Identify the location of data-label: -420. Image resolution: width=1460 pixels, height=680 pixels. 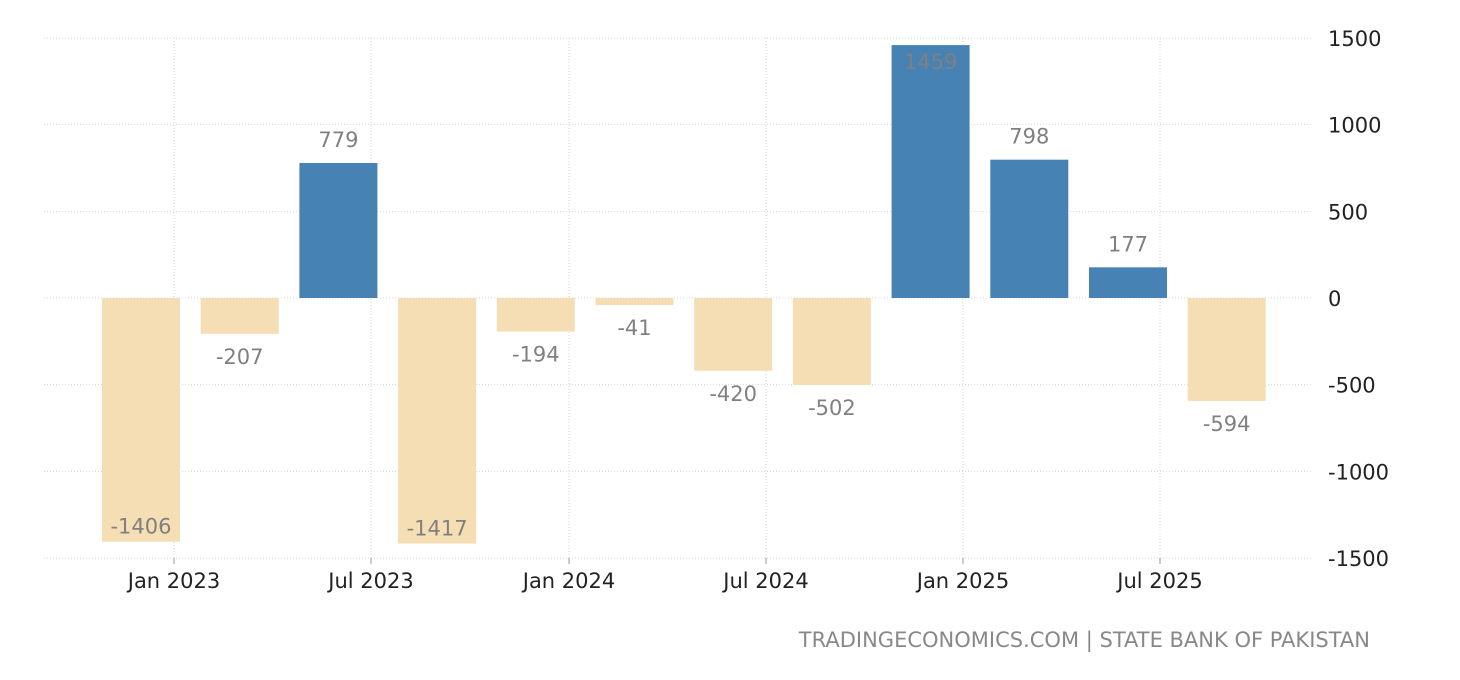
(733, 394).